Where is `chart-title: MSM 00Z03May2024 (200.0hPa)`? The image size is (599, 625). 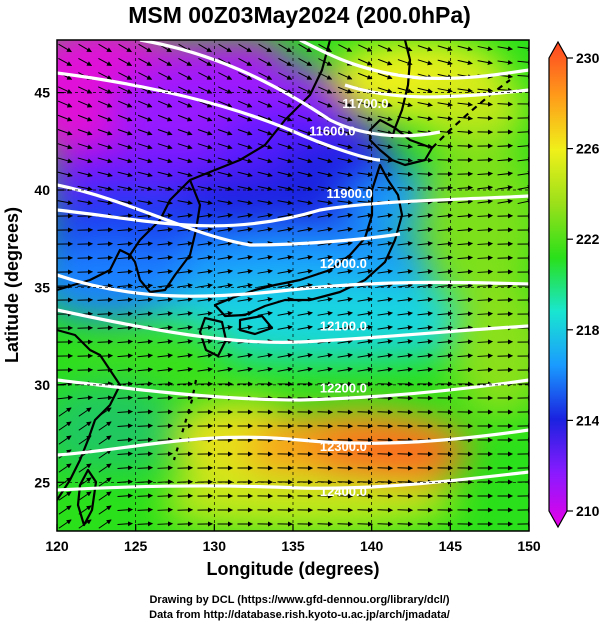 chart-title: MSM 00Z03May2024 (200.0hPa) is located at coordinates (299, 15).